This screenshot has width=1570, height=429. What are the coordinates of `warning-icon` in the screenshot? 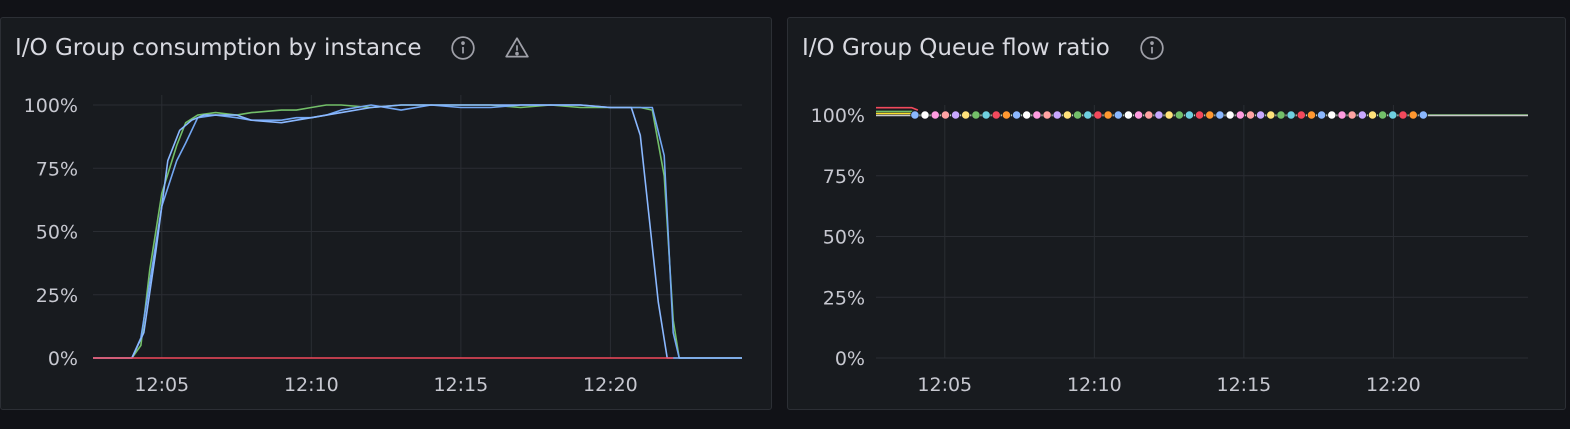 It's located at (517, 48).